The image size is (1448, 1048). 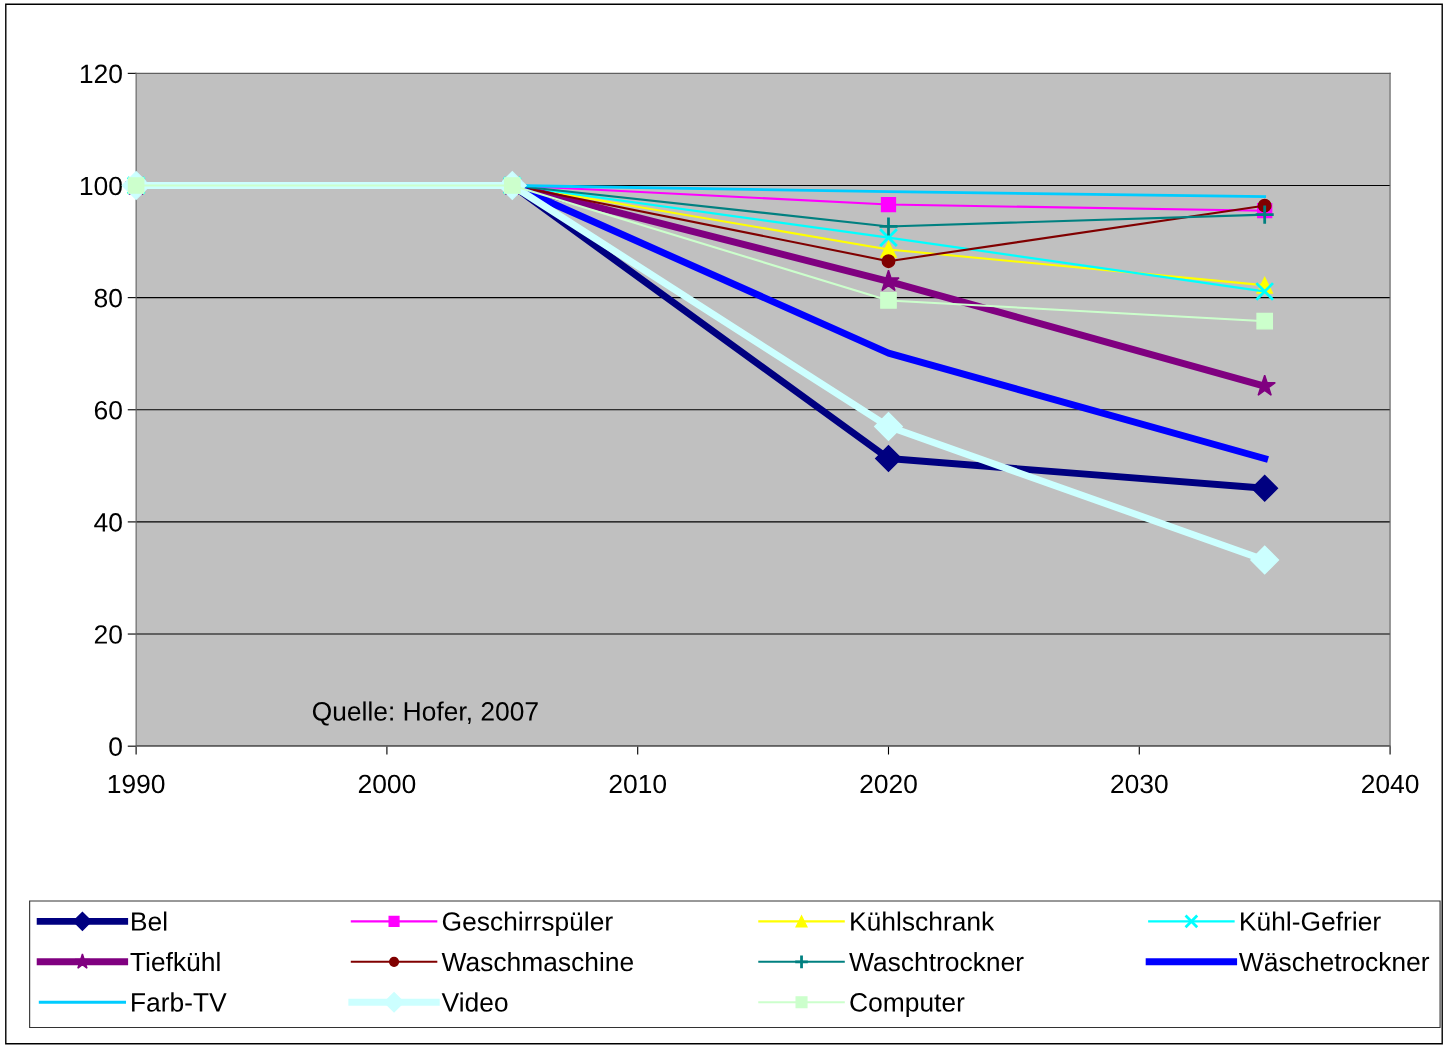 What do you see at coordinates (1139, 784) in the screenshot?
I see `x-tick-label: 2030` at bounding box center [1139, 784].